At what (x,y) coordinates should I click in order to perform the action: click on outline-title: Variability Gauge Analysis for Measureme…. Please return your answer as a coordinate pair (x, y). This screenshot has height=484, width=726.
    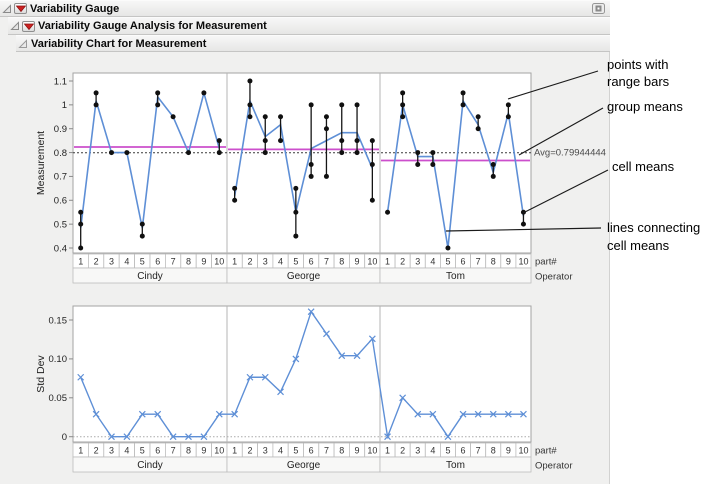
    Looking at the image, I should click on (152, 26).